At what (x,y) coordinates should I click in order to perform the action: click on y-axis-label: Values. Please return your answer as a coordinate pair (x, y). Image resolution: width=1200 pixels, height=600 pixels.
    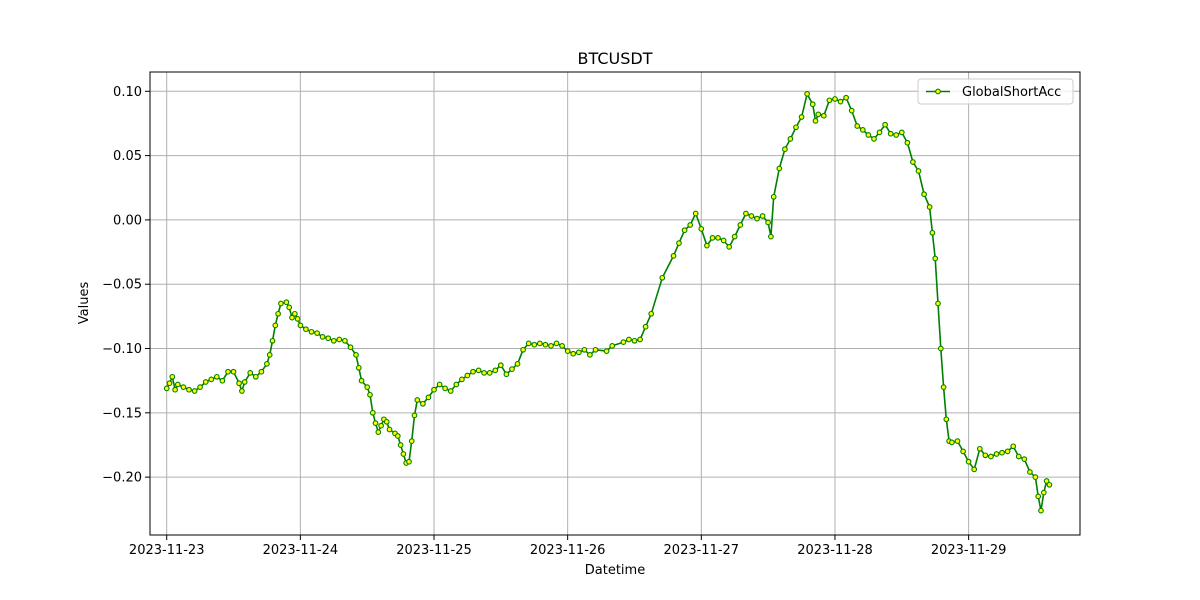
    Looking at the image, I should click on (84, 303).